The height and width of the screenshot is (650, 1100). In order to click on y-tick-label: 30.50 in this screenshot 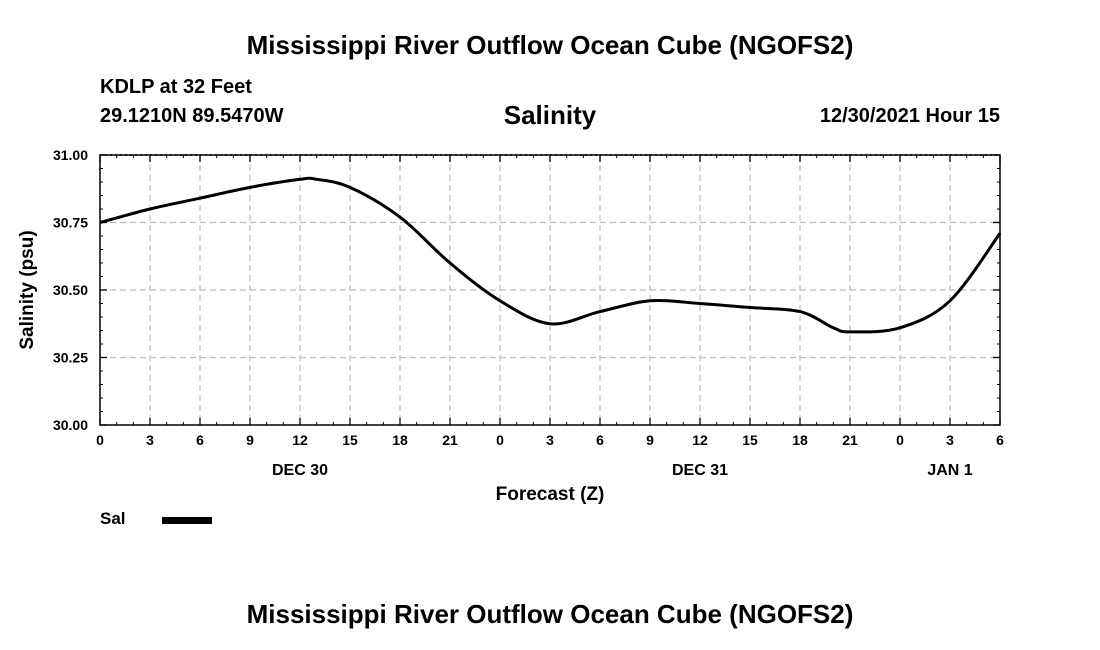, I will do `click(70, 290)`.